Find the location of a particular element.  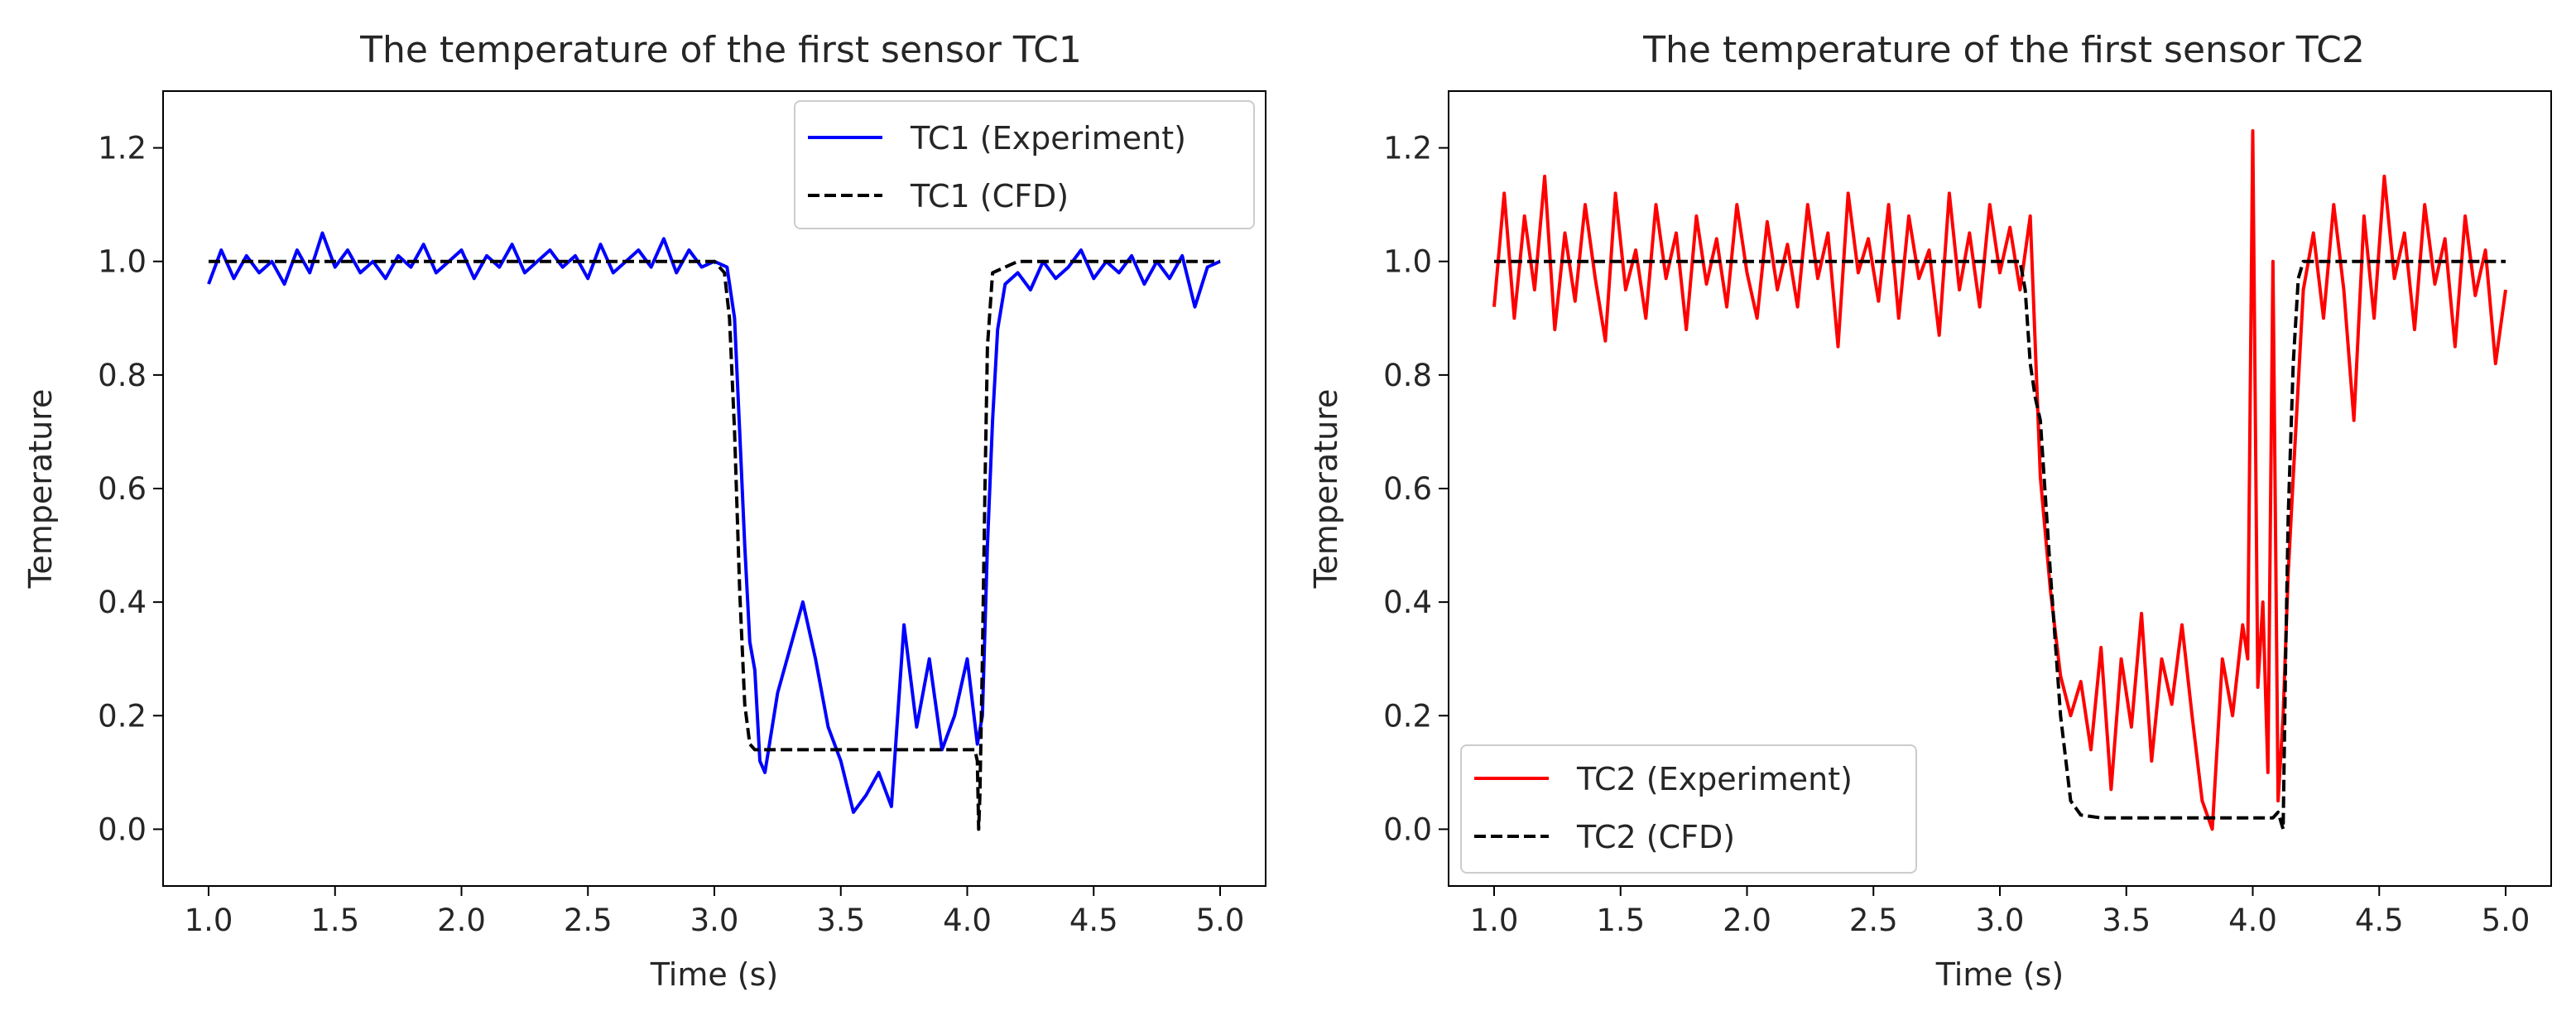

legend-label-experiment: TC1 (Experiment) is located at coordinates (1048, 138).